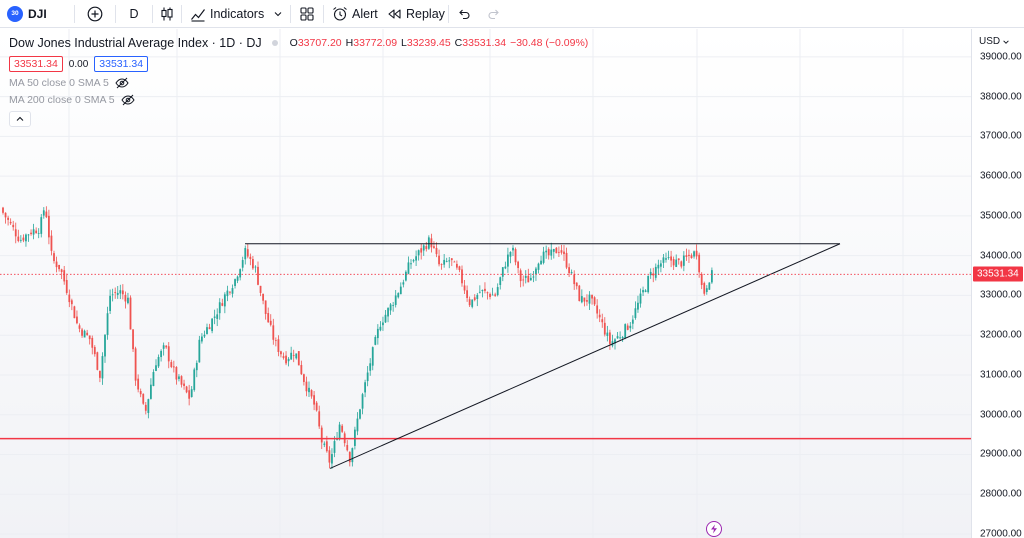 The height and width of the screenshot is (538, 1024). What do you see at coordinates (62, 100) in the screenshot?
I see `ma200-label: MA 200 close 0 SMA 5` at bounding box center [62, 100].